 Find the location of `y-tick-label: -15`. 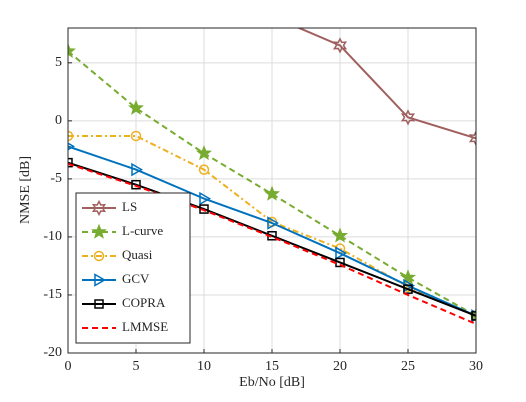

y-tick-label: -15 is located at coordinates (52, 294).